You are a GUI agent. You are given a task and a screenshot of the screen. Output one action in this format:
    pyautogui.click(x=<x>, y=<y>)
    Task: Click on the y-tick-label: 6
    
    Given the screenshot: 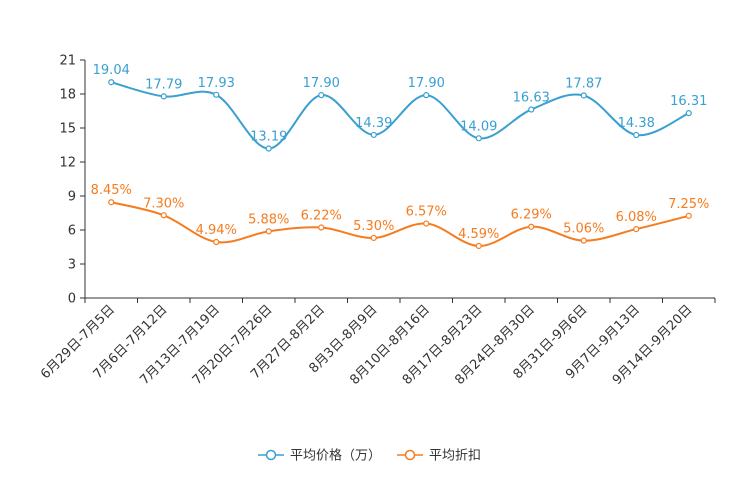 What is the action you would take?
    pyautogui.click(x=72, y=231)
    